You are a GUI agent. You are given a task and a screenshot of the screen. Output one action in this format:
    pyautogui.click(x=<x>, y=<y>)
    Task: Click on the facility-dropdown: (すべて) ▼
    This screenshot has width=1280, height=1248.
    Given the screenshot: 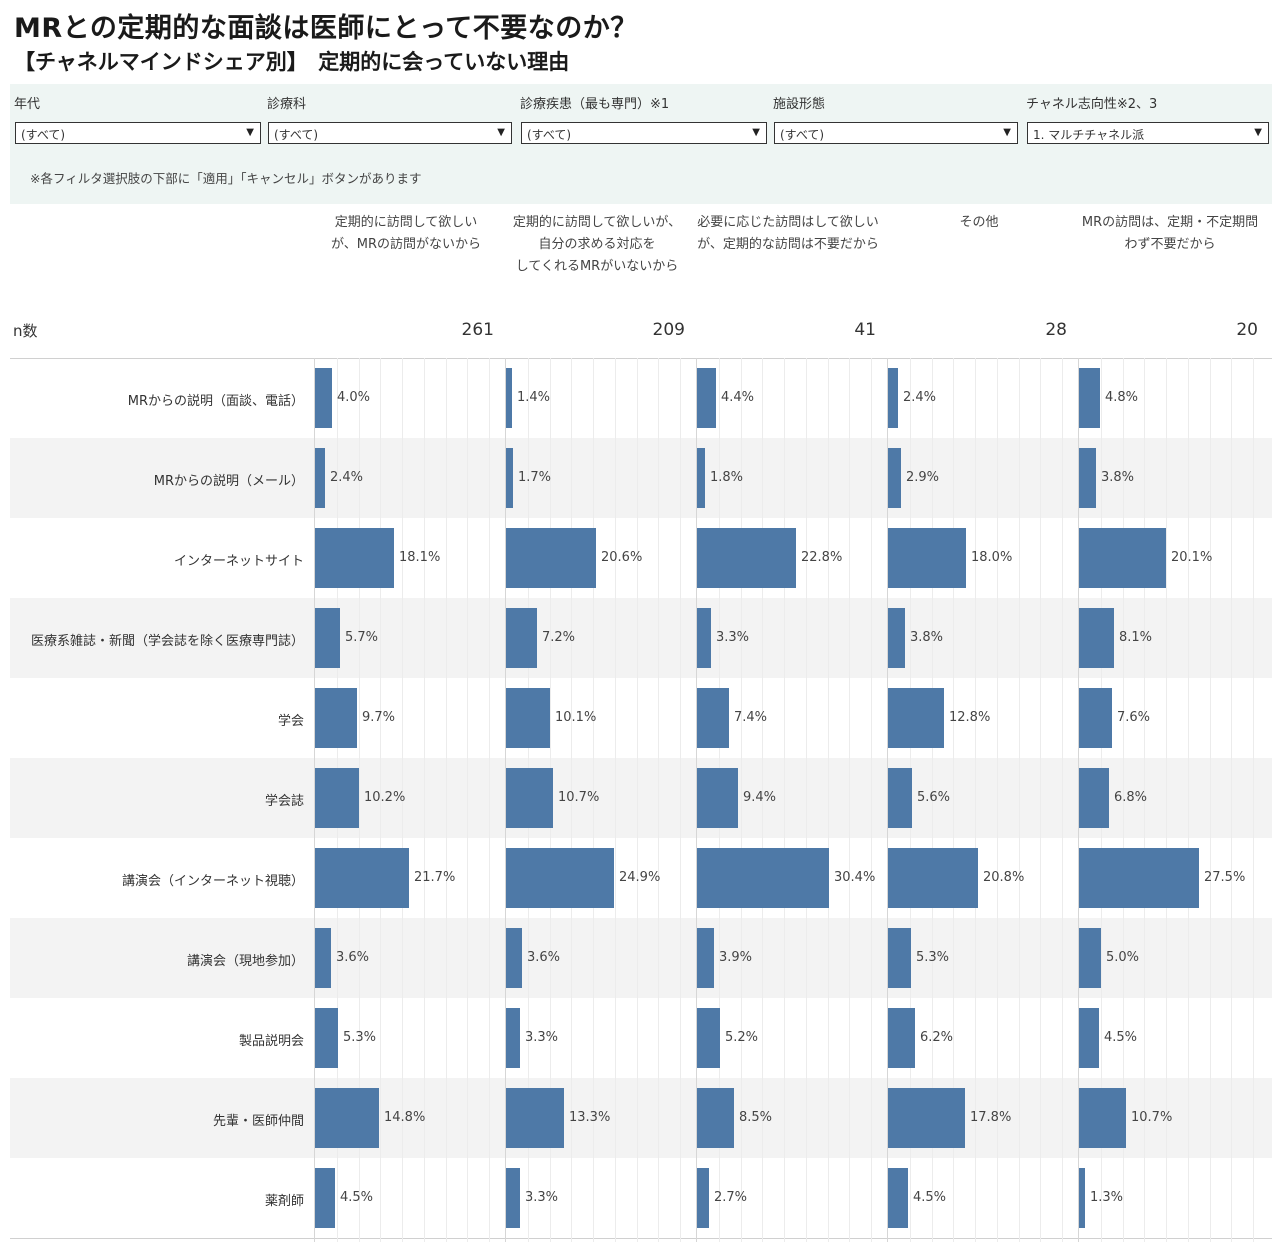 What is the action you would take?
    pyautogui.click(x=896, y=133)
    